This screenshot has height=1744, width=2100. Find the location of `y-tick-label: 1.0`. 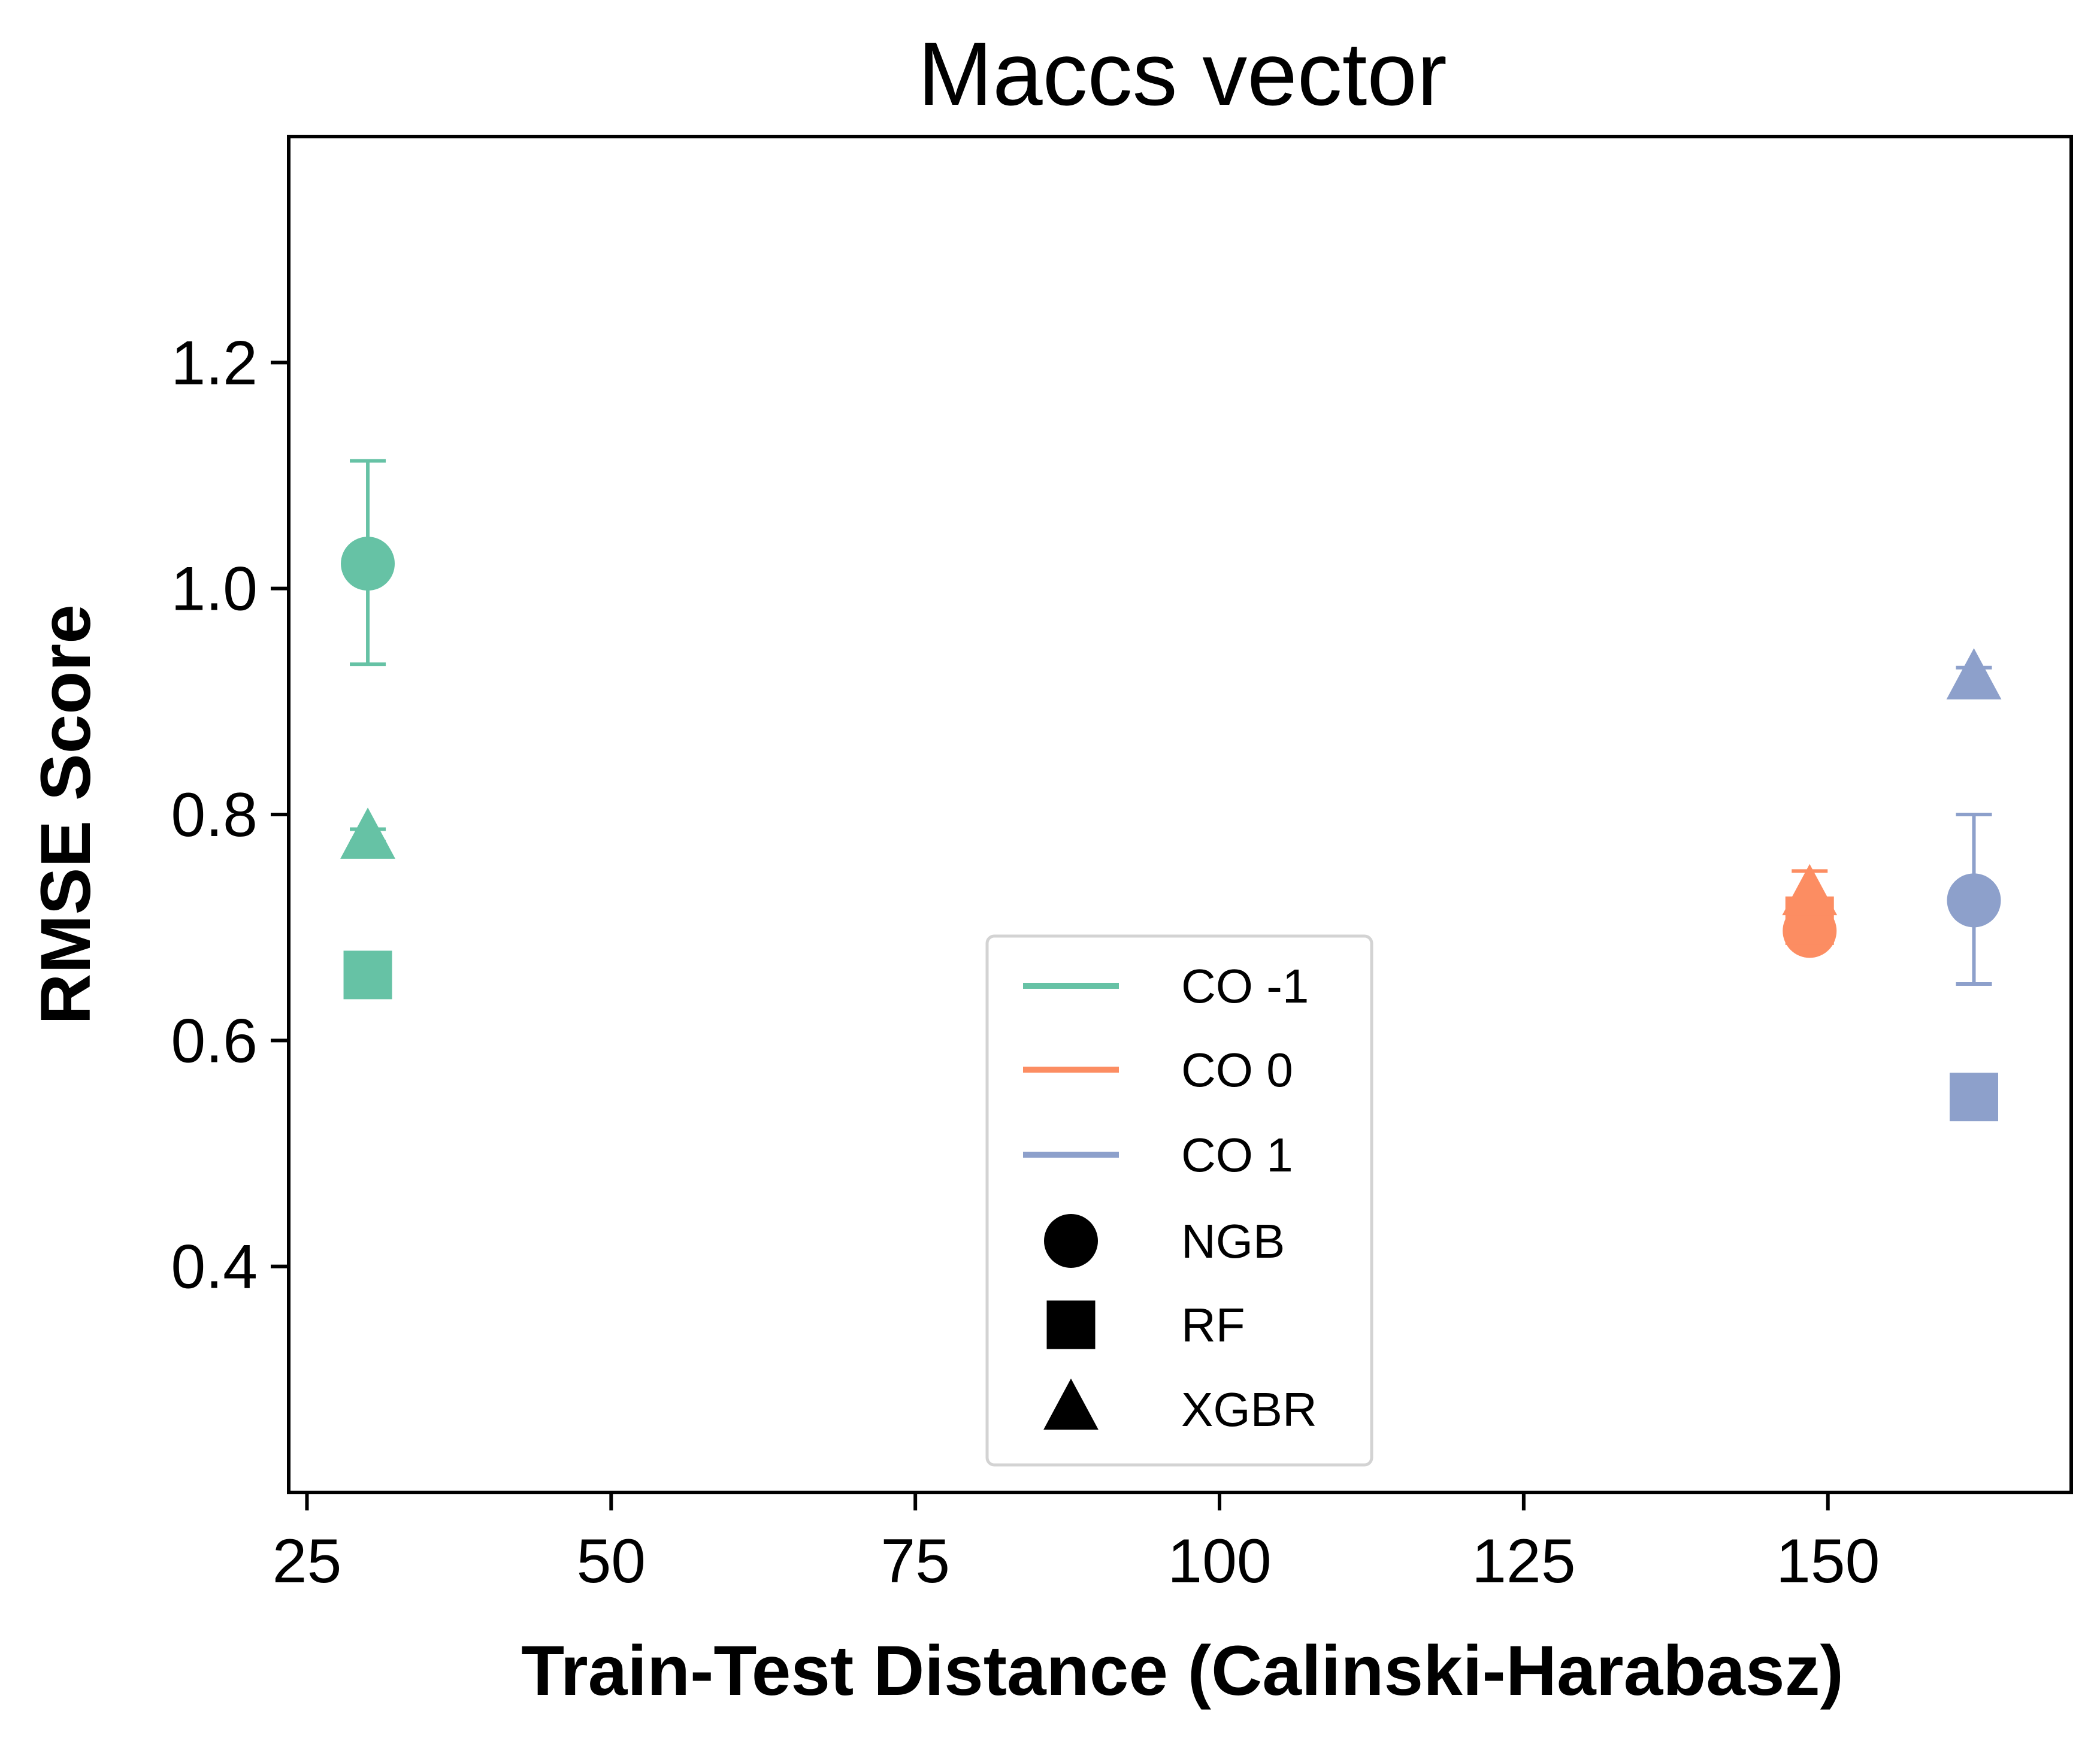

y-tick-label: 1.0 is located at coordinates (214, 589).